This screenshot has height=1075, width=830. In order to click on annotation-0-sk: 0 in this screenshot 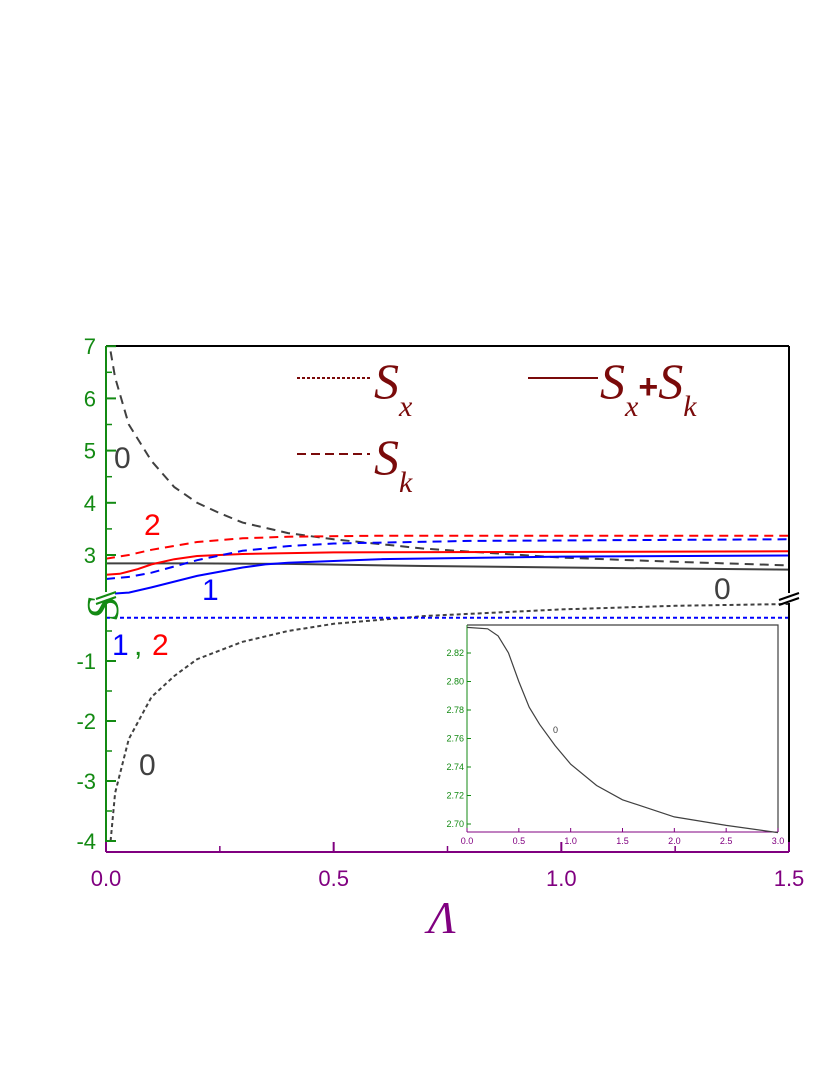, I will do `click(122, 458)`.